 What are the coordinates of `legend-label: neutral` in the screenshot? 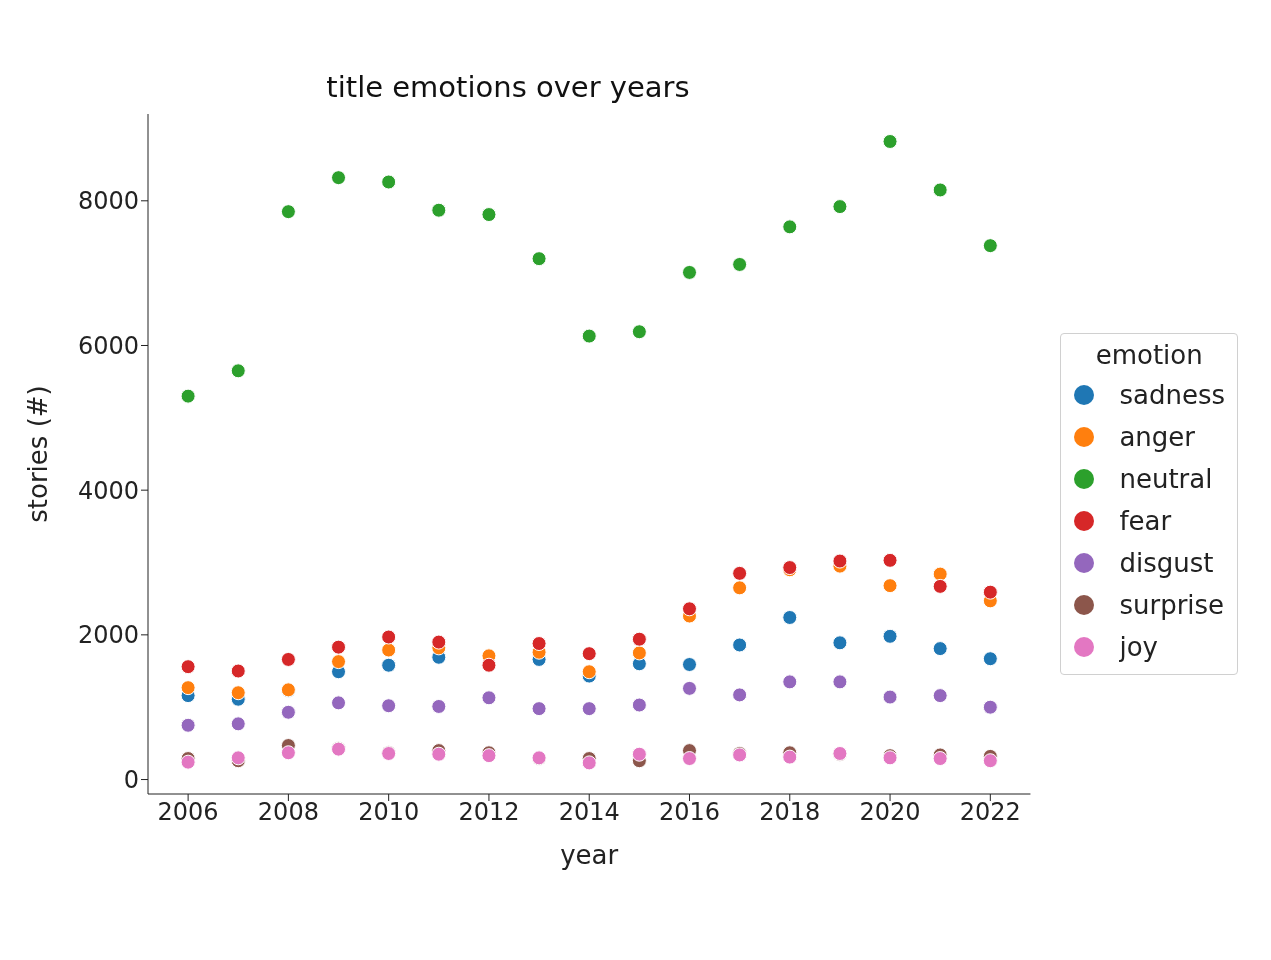 It's located at (1166, 479).